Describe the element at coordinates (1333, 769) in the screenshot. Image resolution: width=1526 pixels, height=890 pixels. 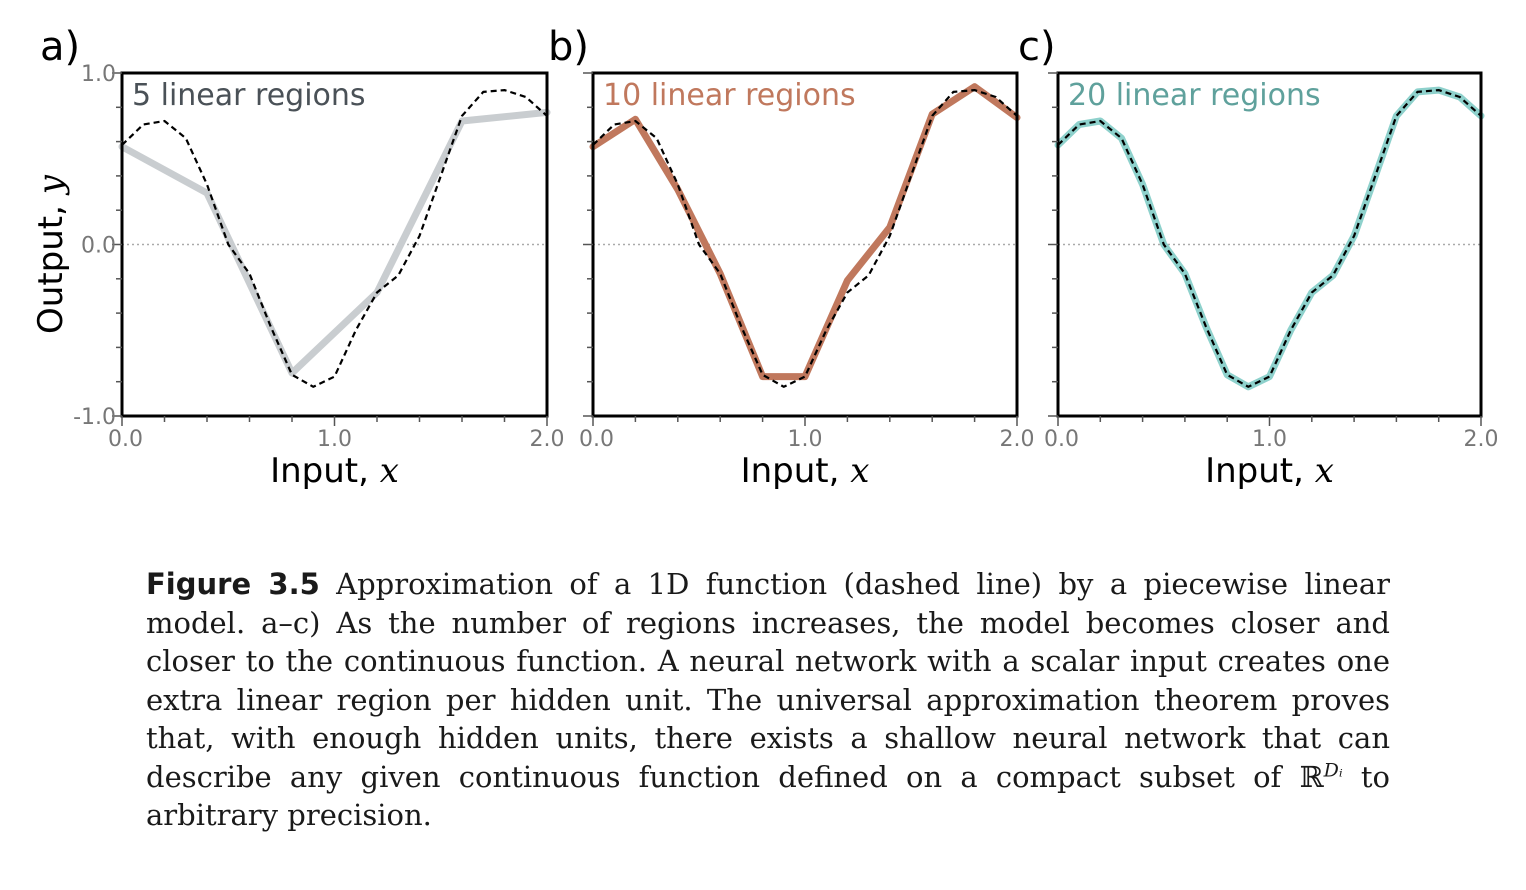
I see `caption-superscript: Dᵢ` at that location.